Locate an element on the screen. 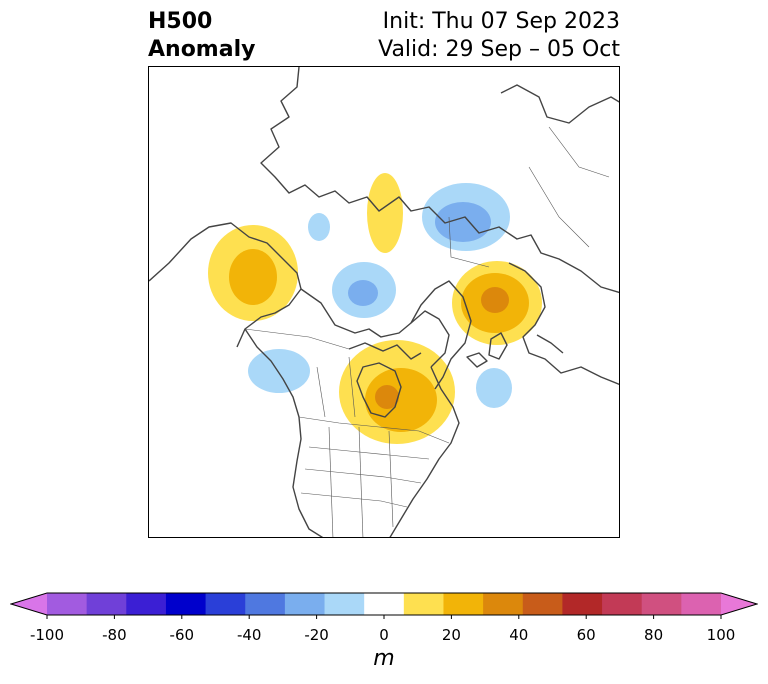  valid-range: Valid: 29 Sep – 05 Oct is located at coordinates (499, 49).